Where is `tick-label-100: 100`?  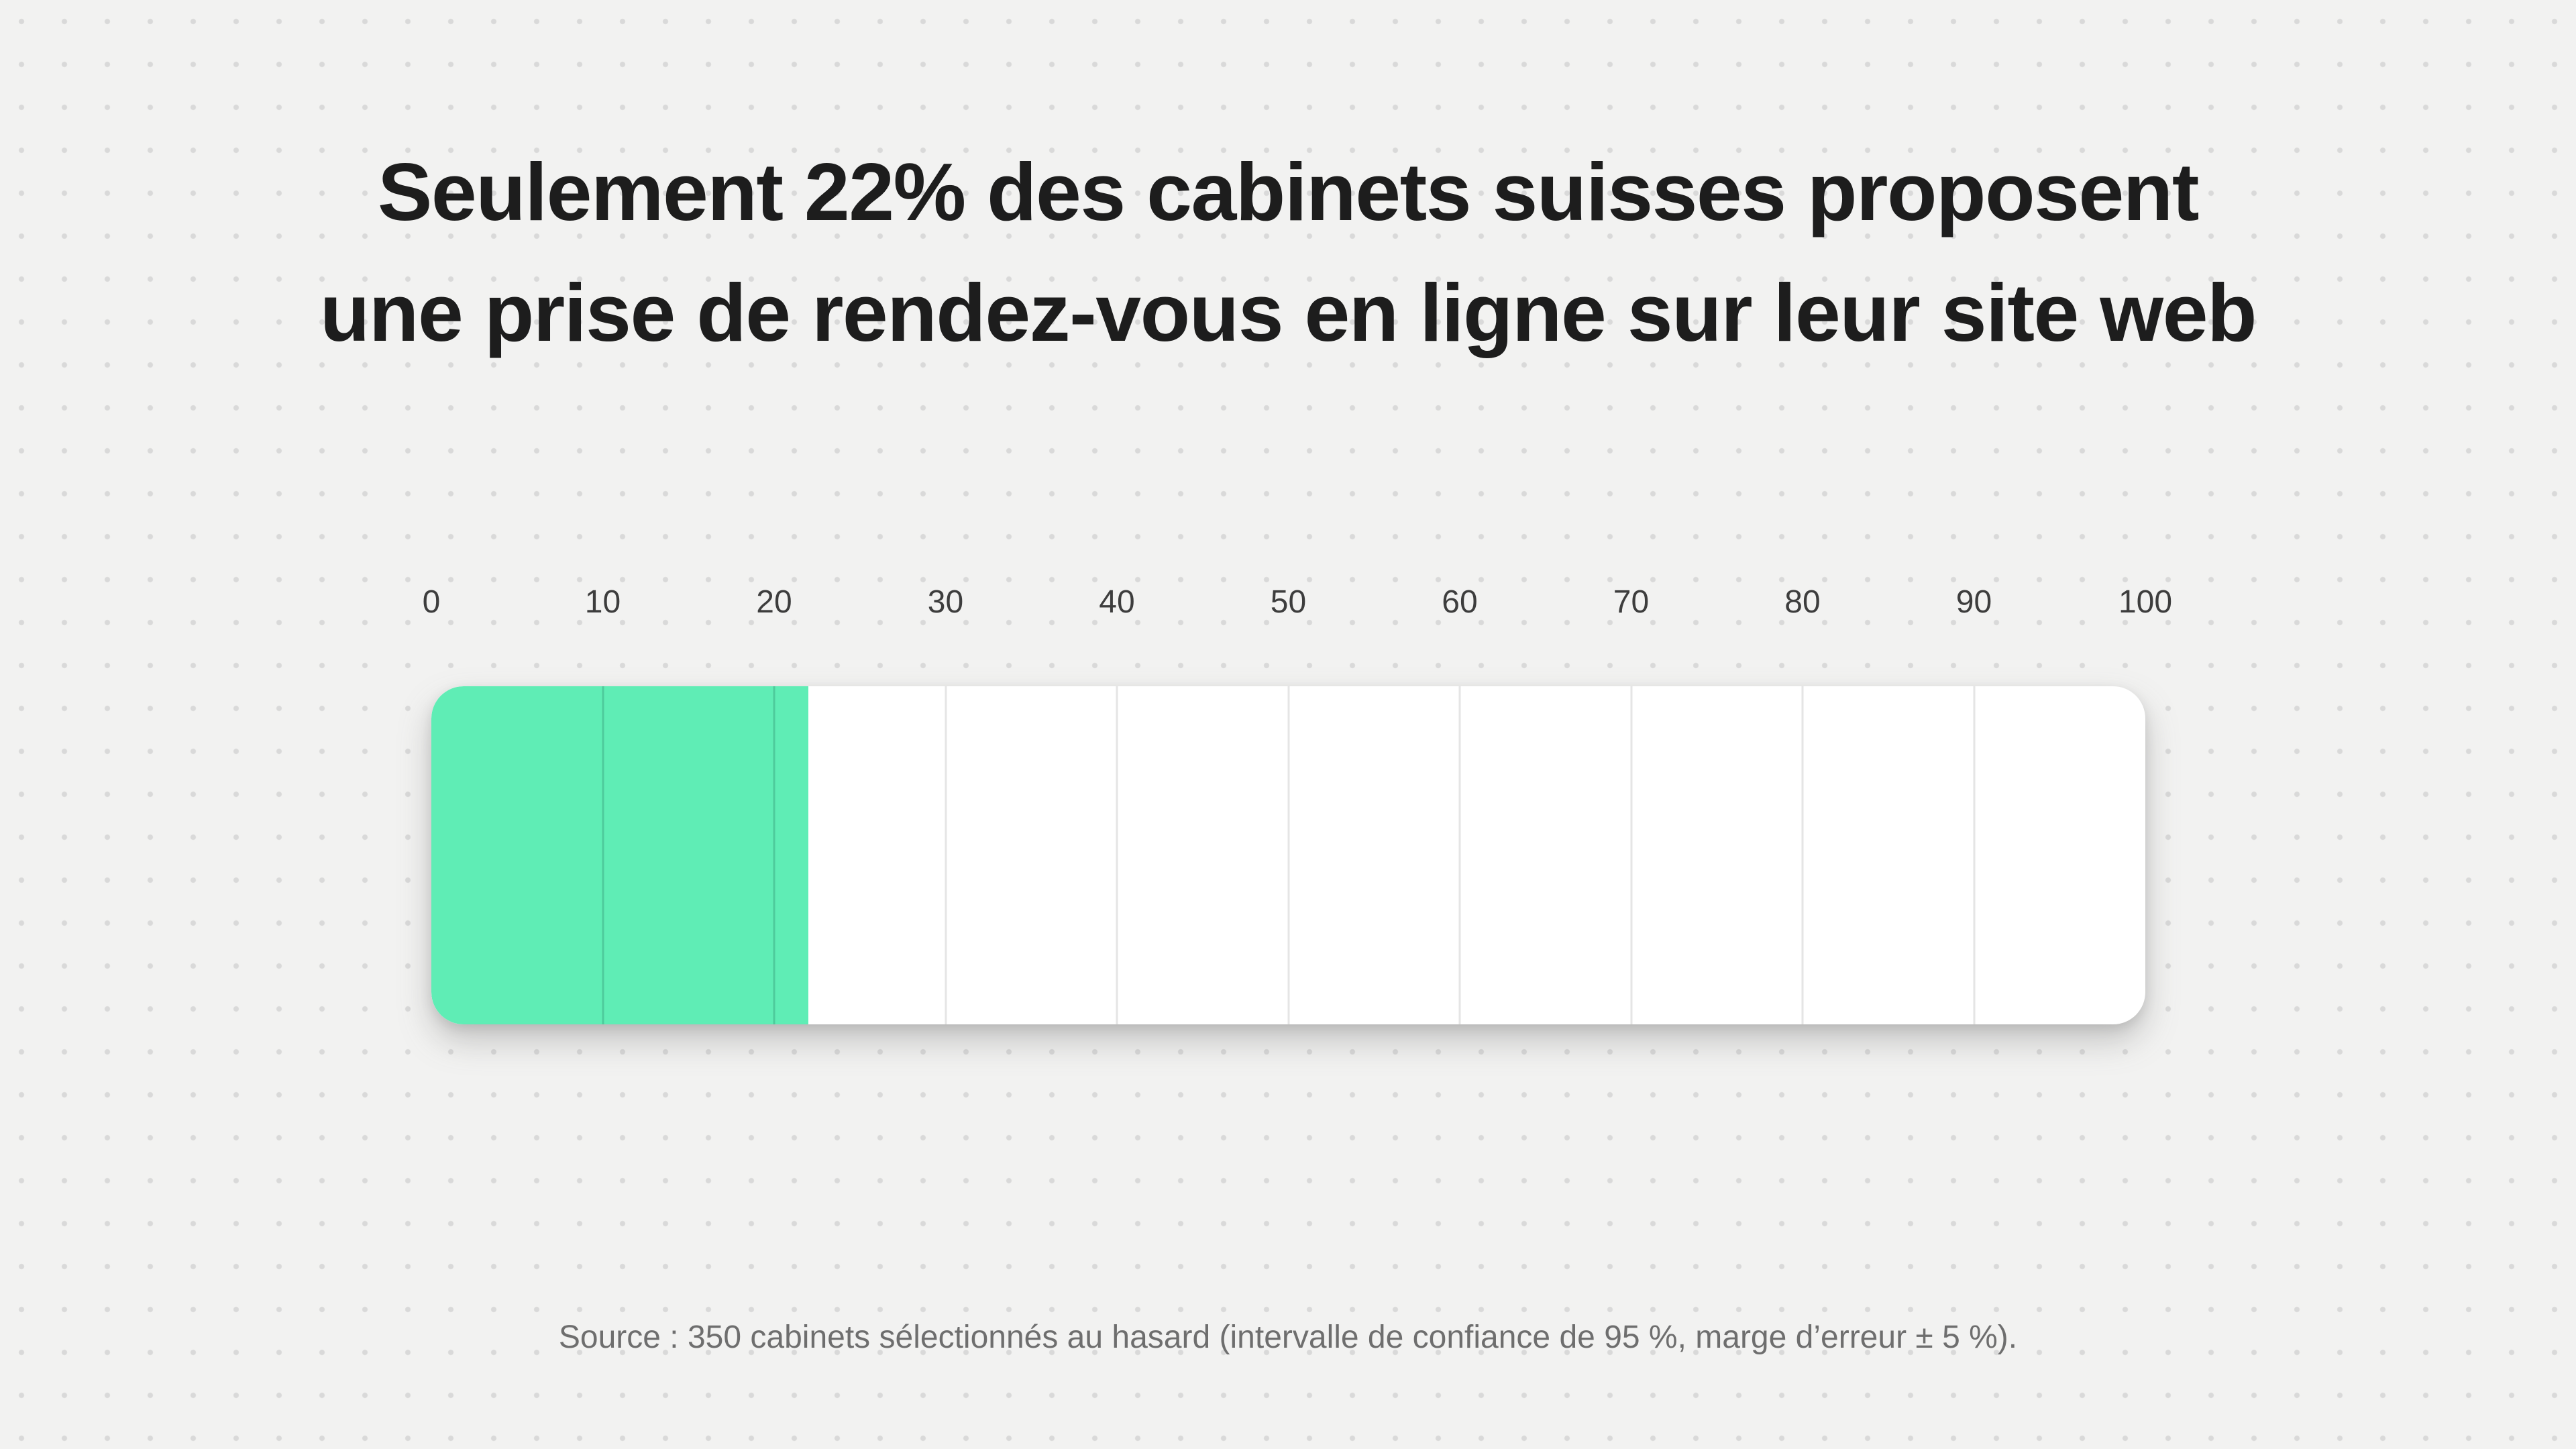 tick-label-100: 100 is located at coordinates (2145, 602).